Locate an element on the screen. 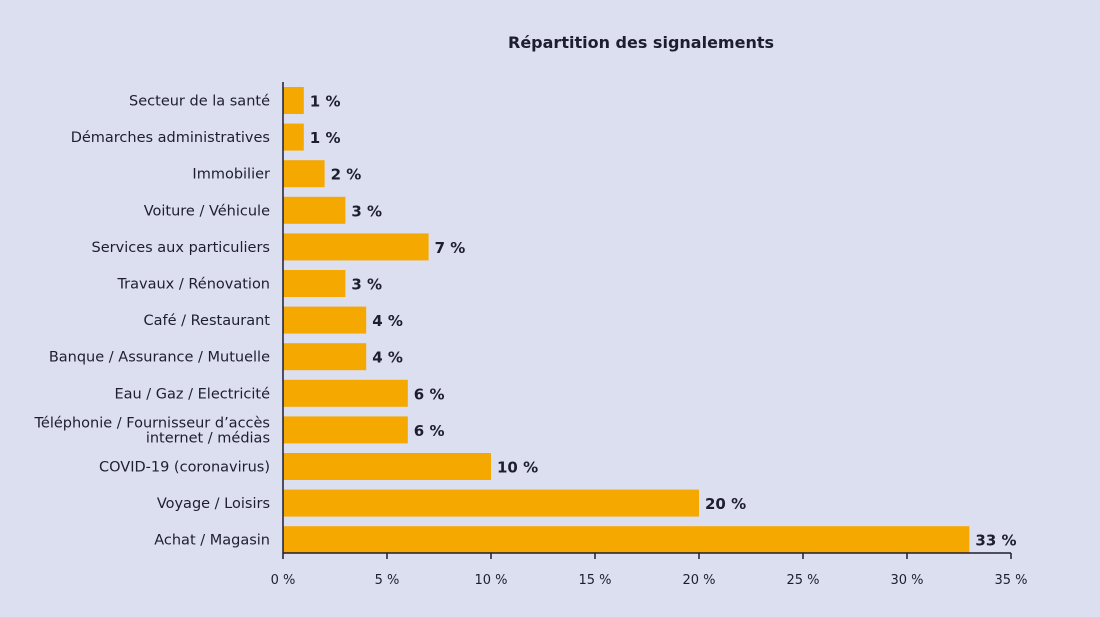 The width and height of the screenshot is (1100, 617). x-tick-label: 25 % is located at coordinates (802, 580).